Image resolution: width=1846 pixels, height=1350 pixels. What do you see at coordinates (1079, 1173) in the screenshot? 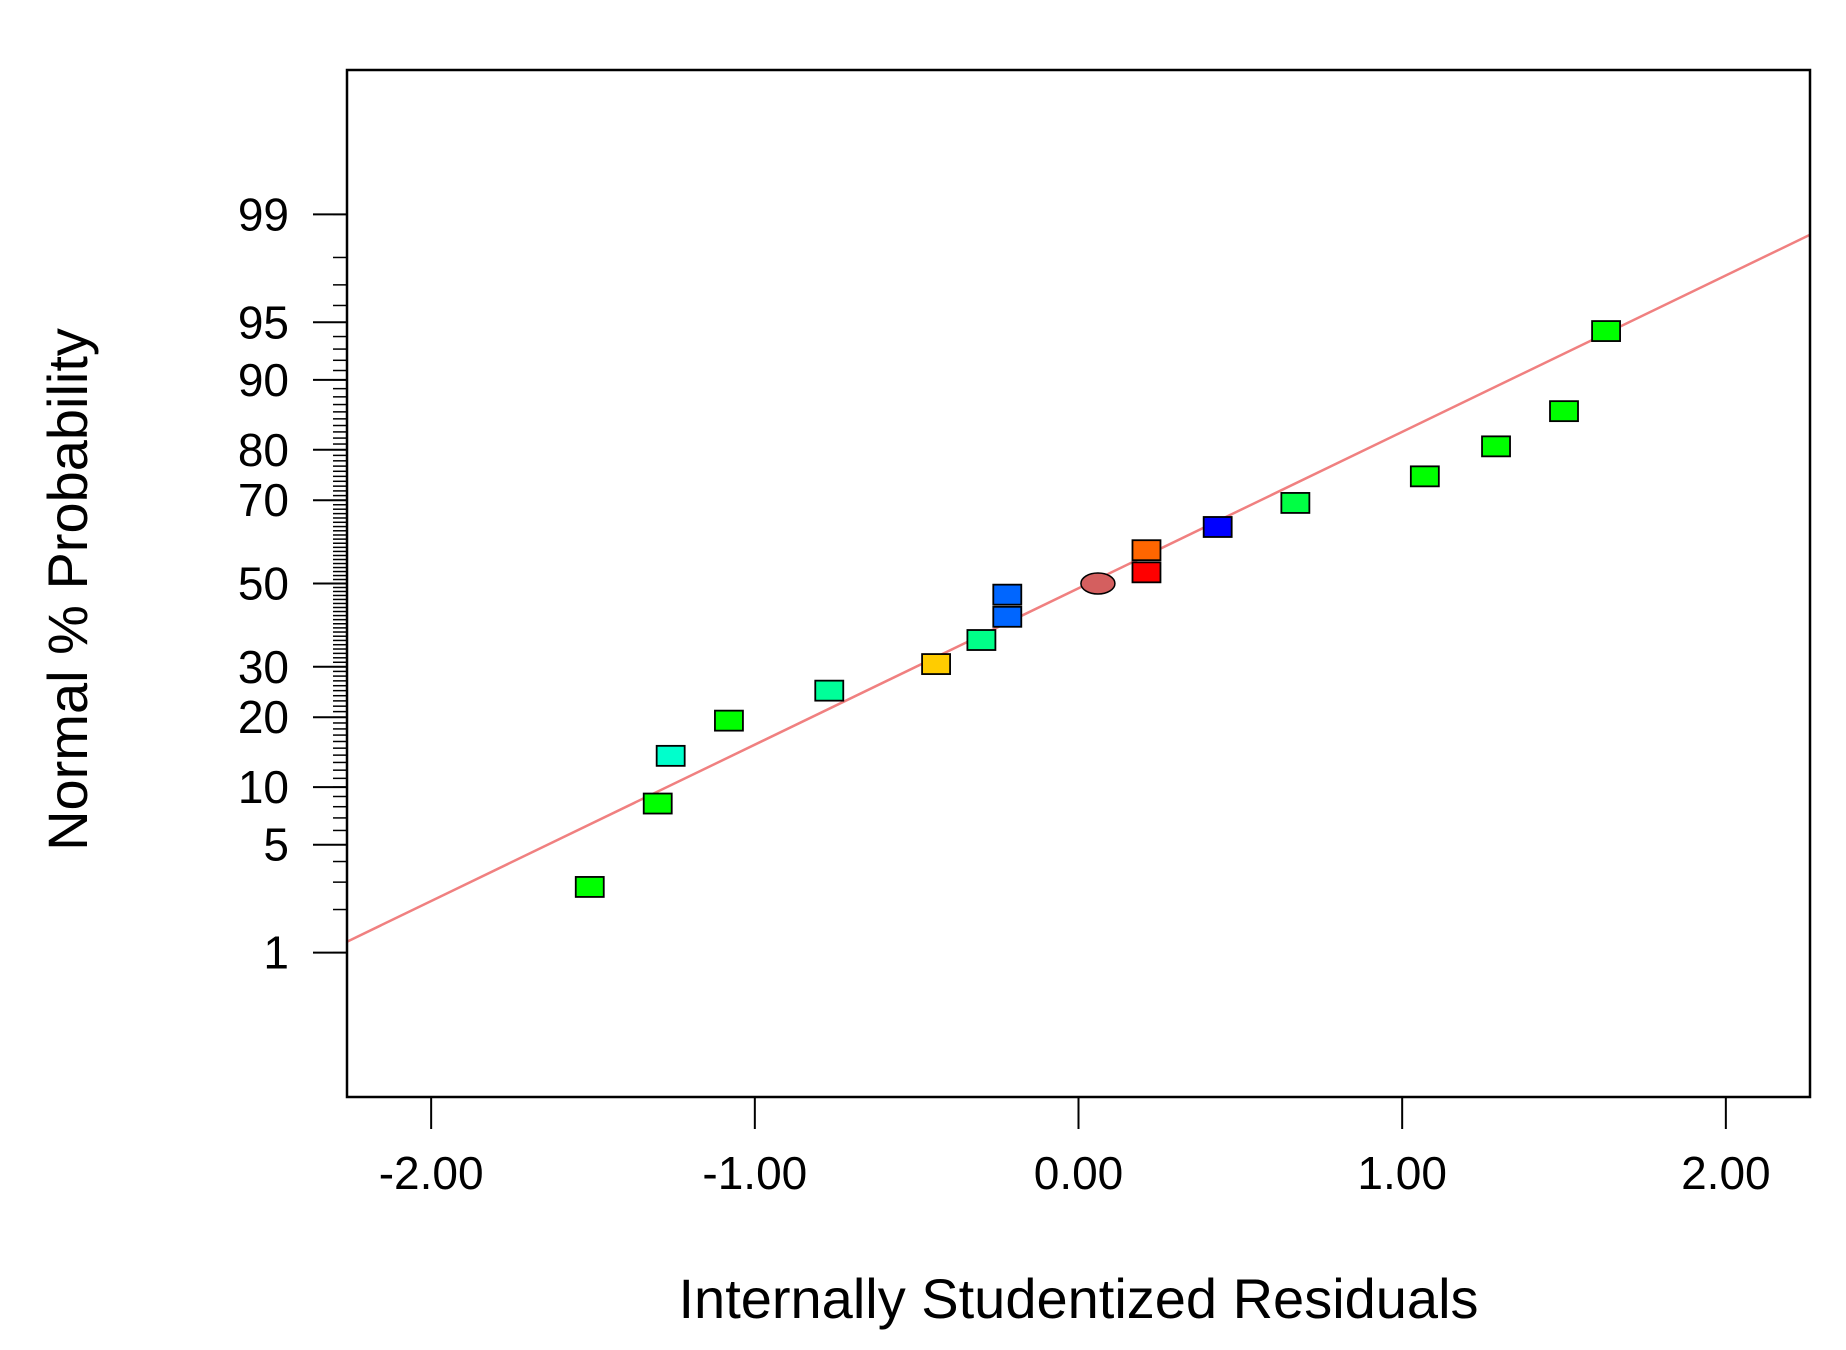
I see `x-tick-label: 0.00` at bounding box center [1079, 1173].